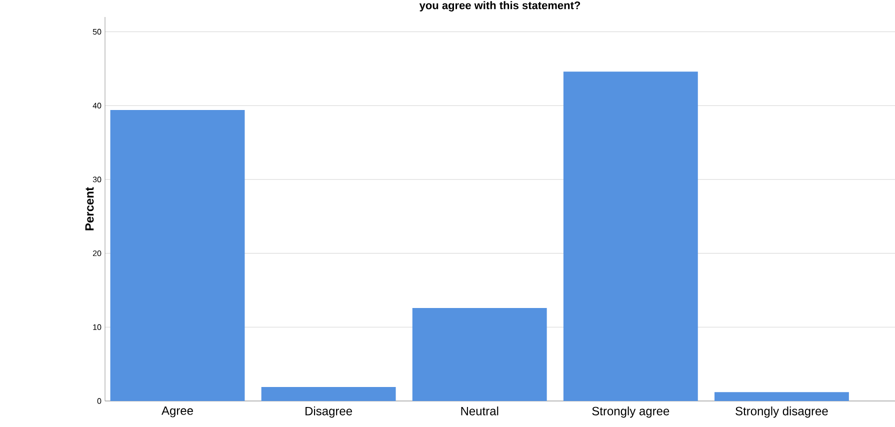  What do you see at coordinates (499, 6) in the screenshot?
I see `chart-title: you agree with this statement?` at bounding box center [499, 6].